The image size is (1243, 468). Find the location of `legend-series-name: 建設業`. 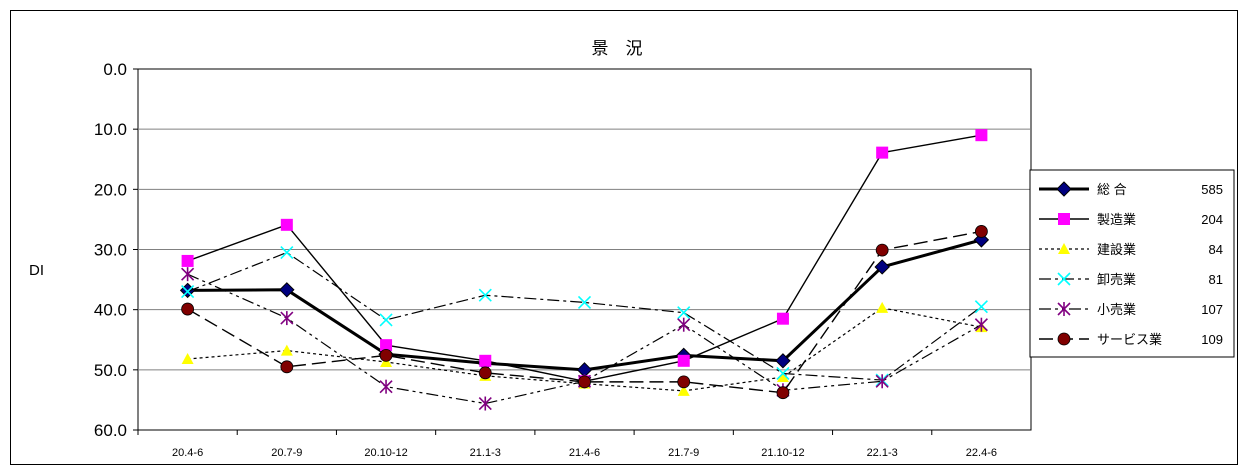

legend-series-name: 建設業 is located at coordinates (1116, 249).